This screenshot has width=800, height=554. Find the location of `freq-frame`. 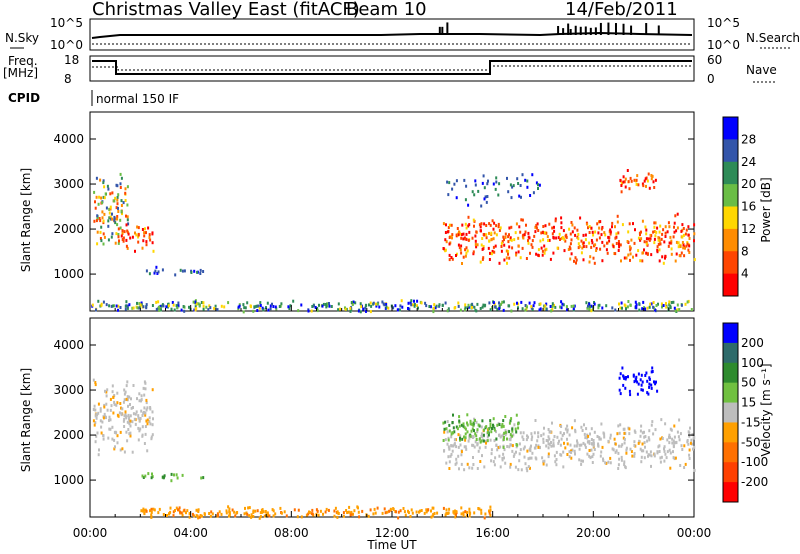

freq-frame is located at coordinates (392, 68).